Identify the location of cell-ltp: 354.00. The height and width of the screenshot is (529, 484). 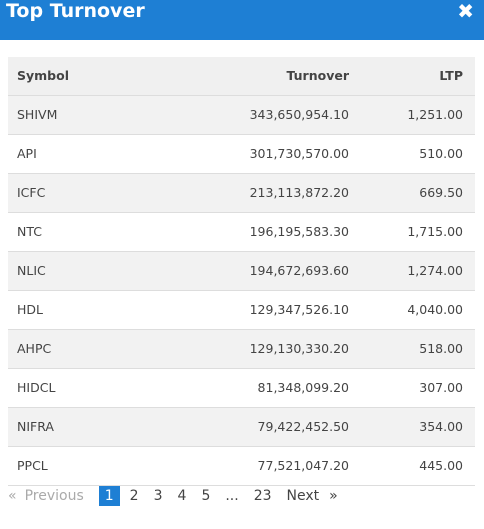
(441, 426).